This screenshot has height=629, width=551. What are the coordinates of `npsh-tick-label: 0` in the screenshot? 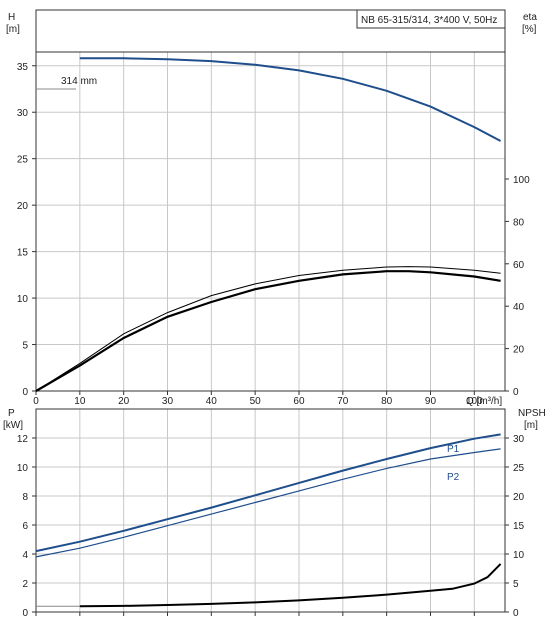 It's located at (516, 613).